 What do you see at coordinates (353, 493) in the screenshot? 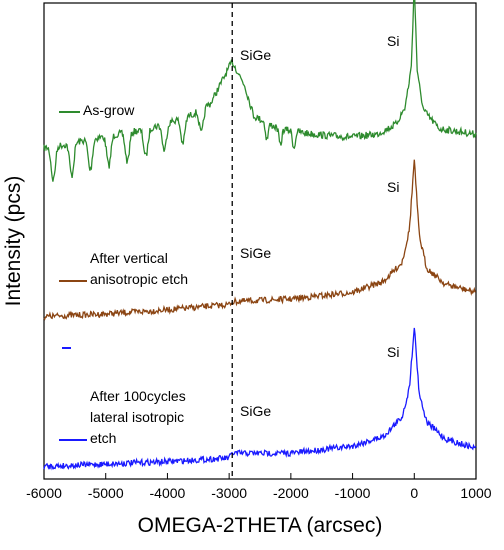
I see `x-tick-label: -1000` at bounding box center [353, 493].